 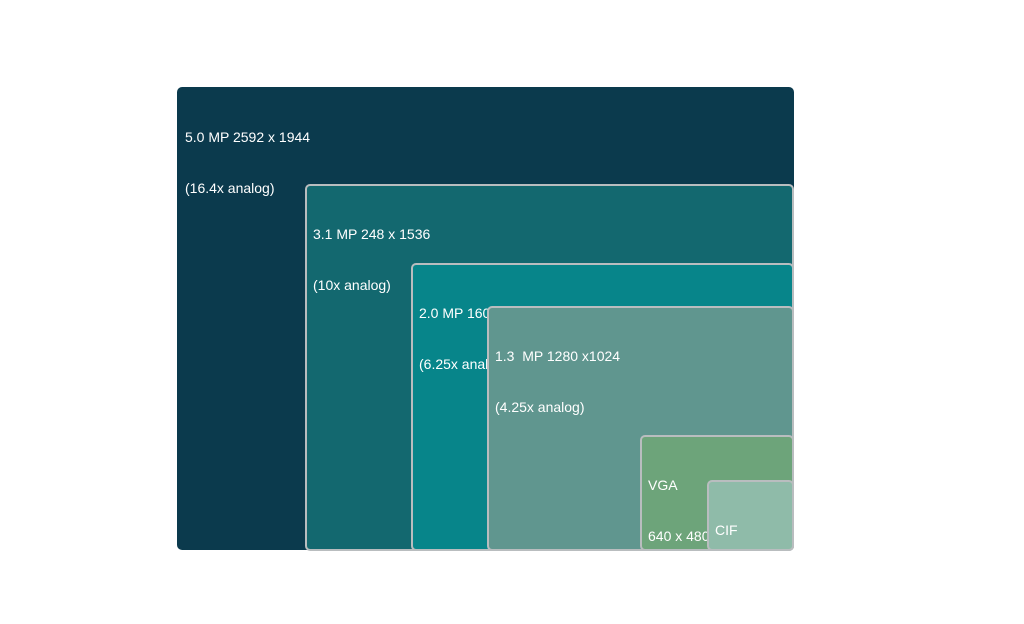 What do you see at coordinates (248, 137) in the screenshot?
I see `resolution-title-5mp: 5.0 MP 2592 x 1944` at bounding box center [248, 137].